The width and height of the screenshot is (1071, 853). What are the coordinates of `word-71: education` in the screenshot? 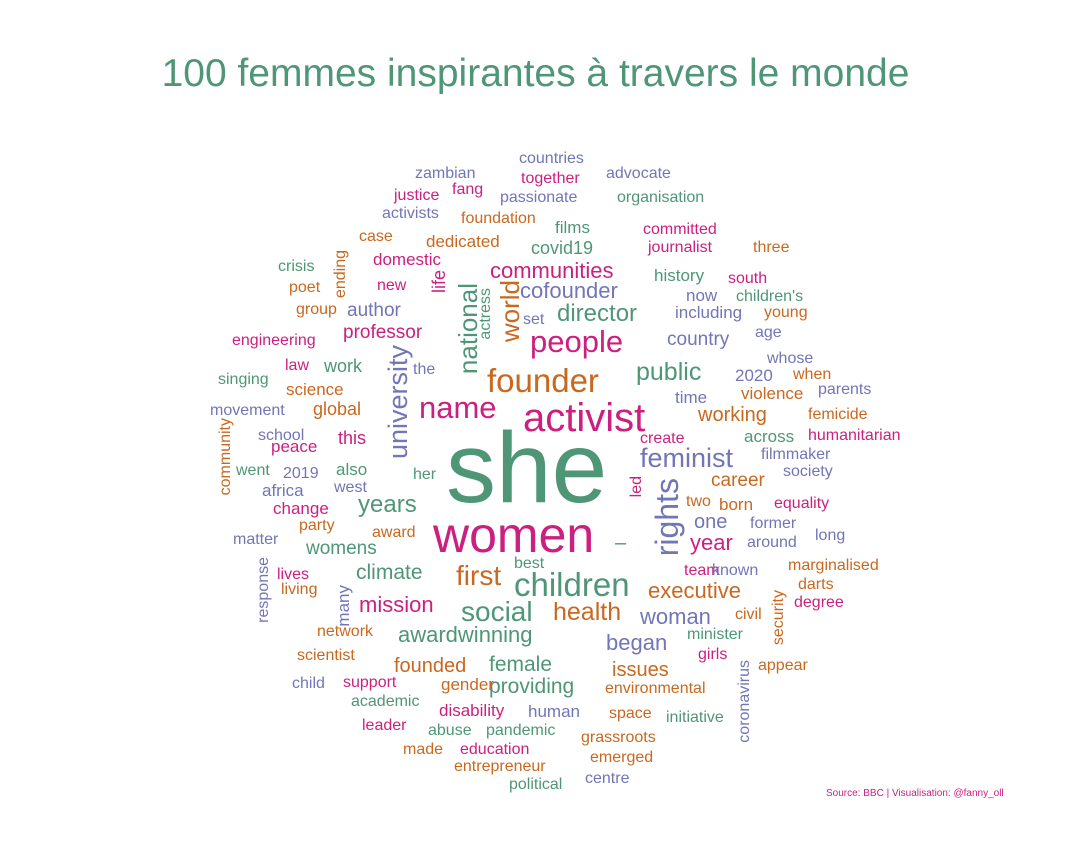 It's located at (495, 749).